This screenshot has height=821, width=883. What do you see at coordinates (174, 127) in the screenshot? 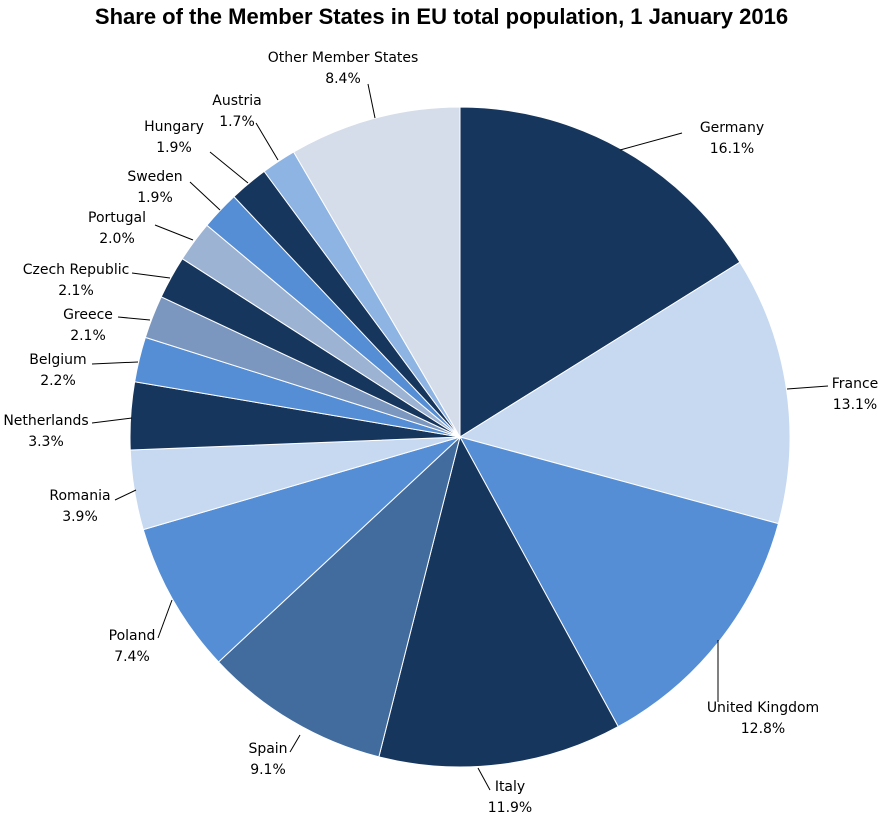
I see `slice-label: Hungary` at bounding box center [174, 127].